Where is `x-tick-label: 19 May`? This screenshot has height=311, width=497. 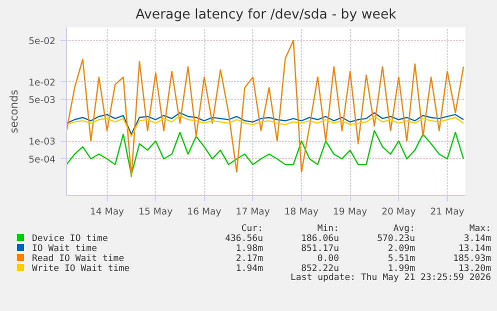
x-tick-label: 19 May is located at coordinates (350, 212).